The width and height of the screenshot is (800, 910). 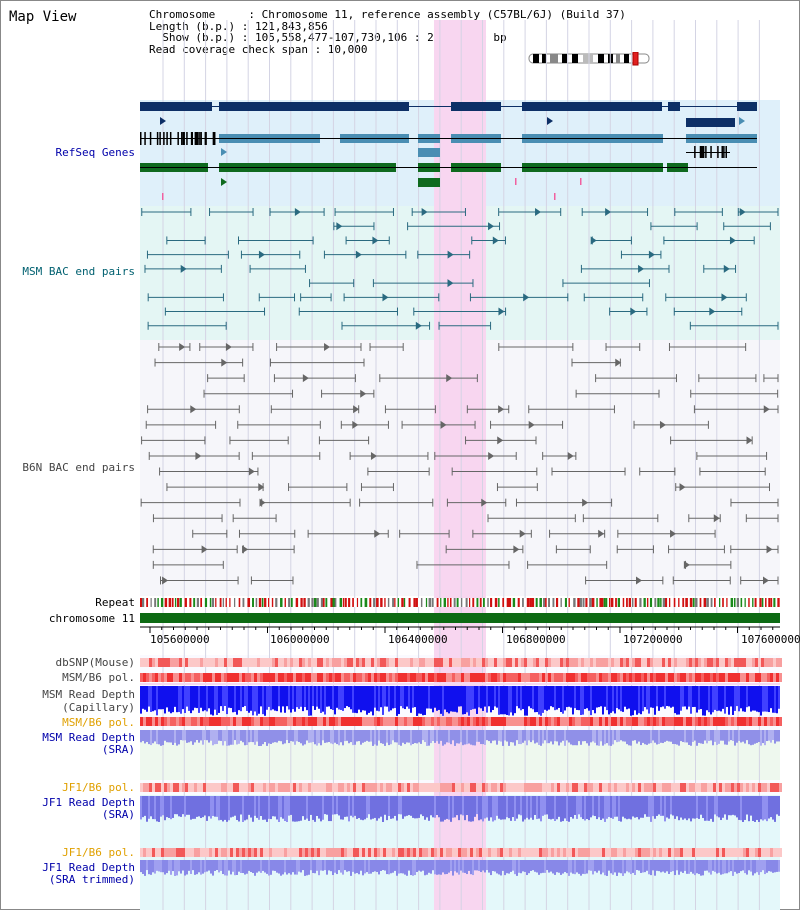 What do you see at coordinates (98, 722) in the screenshot?
I see `track-label-msm-b6-pol-sra: MSM/B6 pol.` at bounding box center [98, 722].